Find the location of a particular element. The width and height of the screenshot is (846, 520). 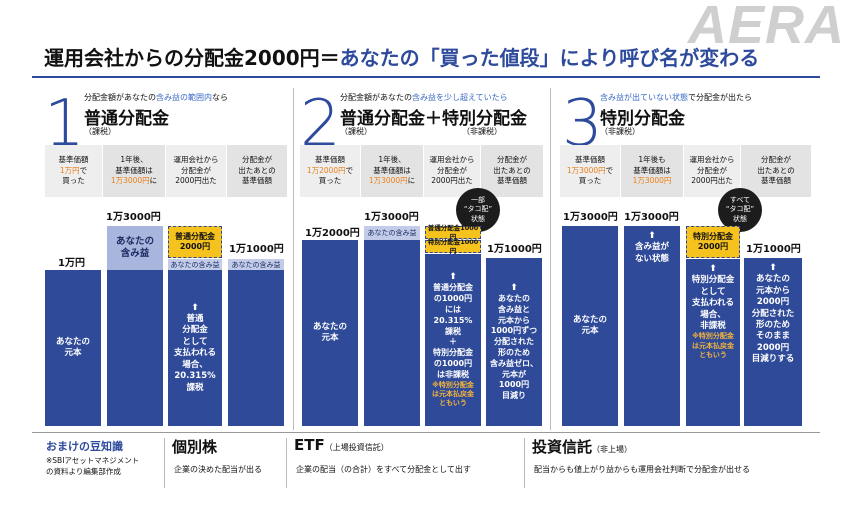

panel-condition: 分配金額があなたの含み益を少し超えていたら is located at coordinates (424, 97).